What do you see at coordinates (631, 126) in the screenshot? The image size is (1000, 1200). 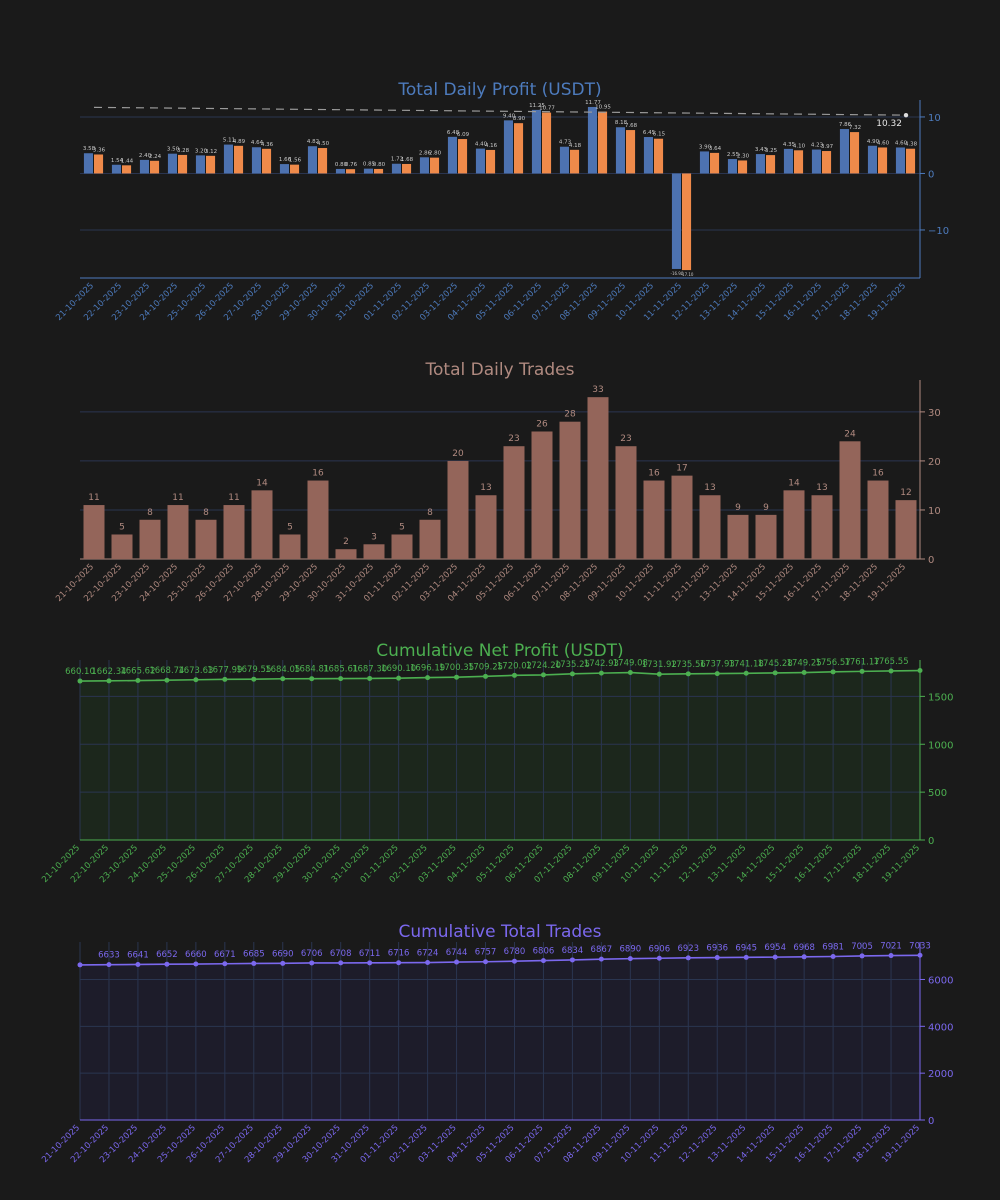 I see `profit-bar-label: 7.68` at bounding box center [631, 126].